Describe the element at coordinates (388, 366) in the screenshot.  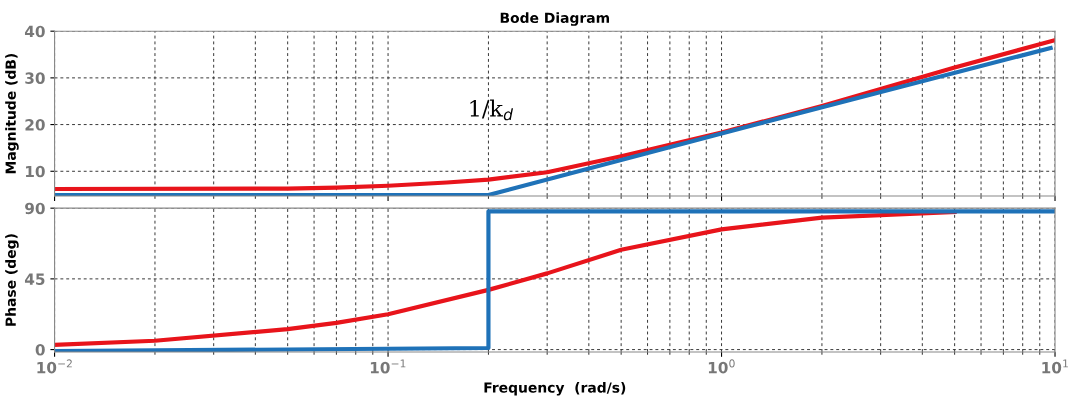
I see `x-tick-label: 10$^{−1}$` at that location.